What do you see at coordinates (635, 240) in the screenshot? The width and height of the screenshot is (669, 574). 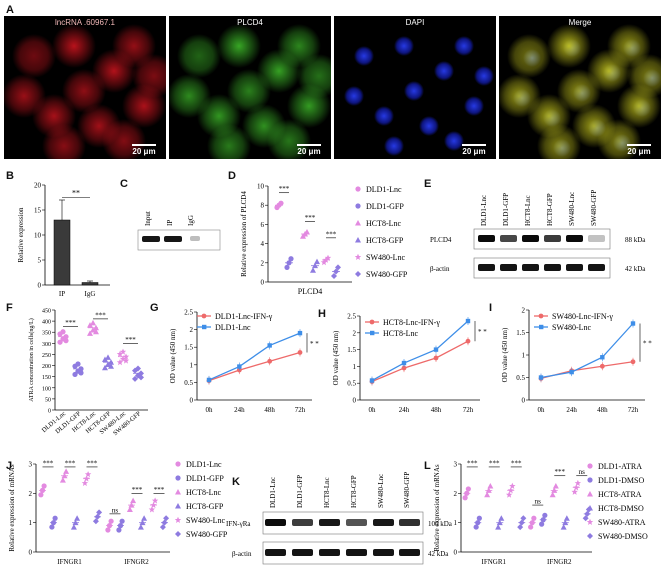 I see `blot-size-label: 88 kDa` at bounding box center [635, 240].